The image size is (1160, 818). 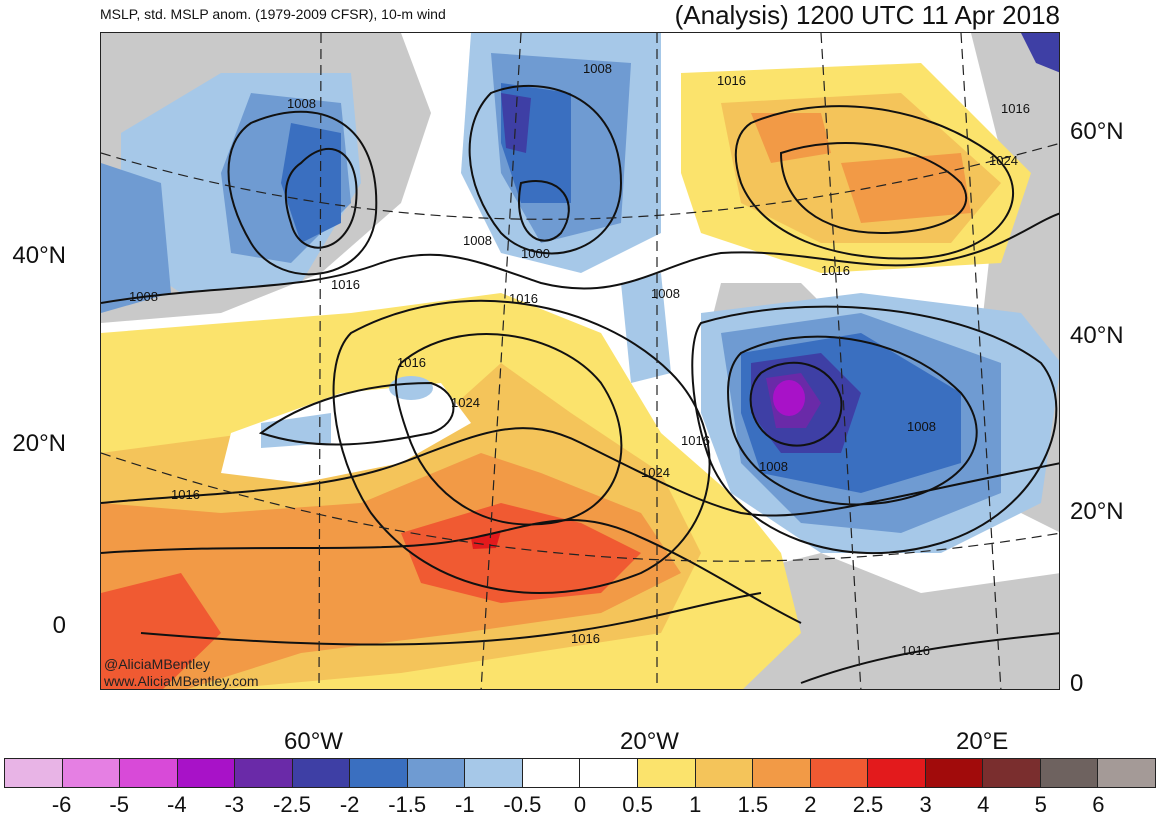 I want to click on colorbar-tick-label: 0.5, so click(x=637, y=804).